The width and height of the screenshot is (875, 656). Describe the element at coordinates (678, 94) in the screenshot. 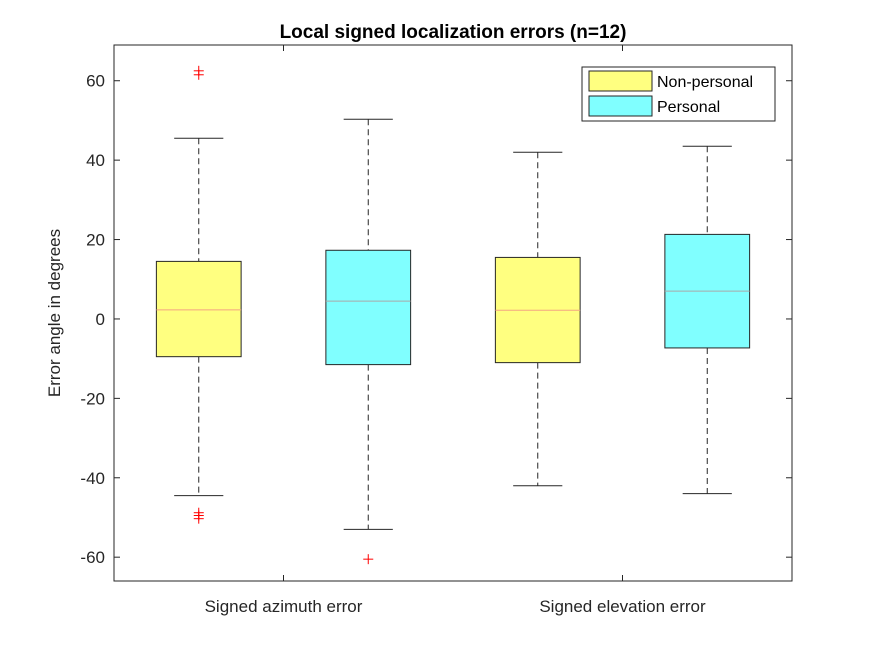

I see `legend: Non-personal Personal` at that location.